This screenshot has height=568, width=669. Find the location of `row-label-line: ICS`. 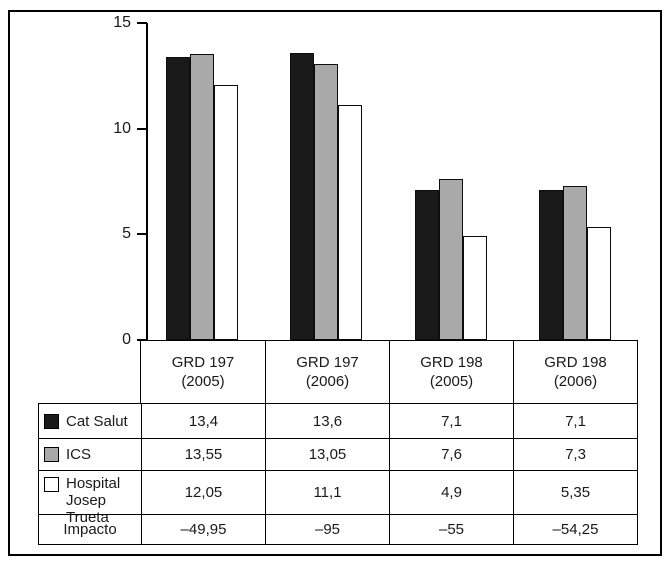

row-label-line: ICS is located at coordinates (79, 454).